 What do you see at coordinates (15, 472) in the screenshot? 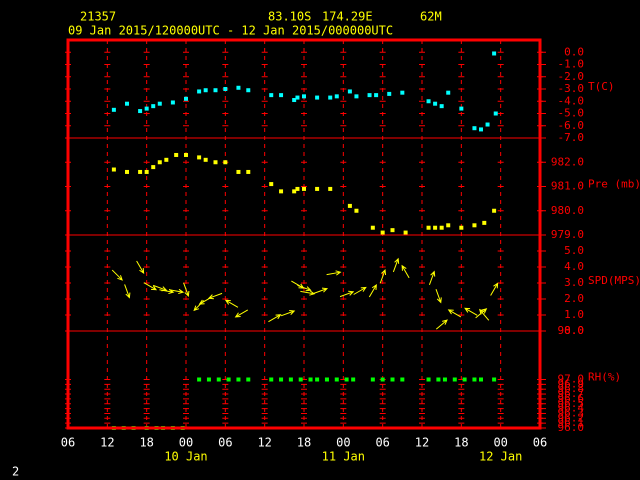
I see `page-number: 2` at bounding box center [15, 472].